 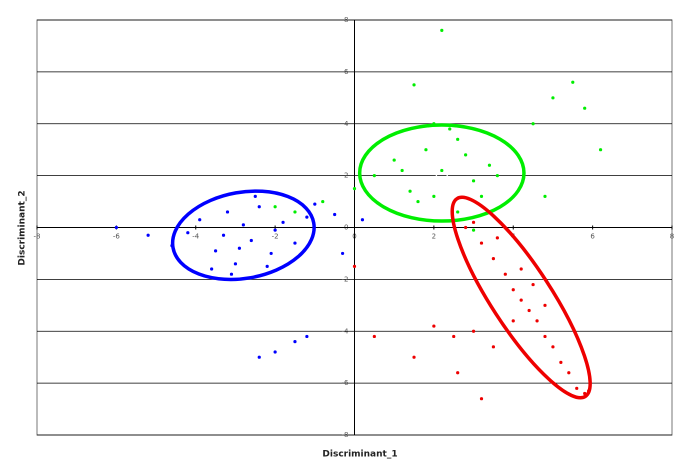 I want to click on y-tick-label: 2, so click(x=346, y=176).